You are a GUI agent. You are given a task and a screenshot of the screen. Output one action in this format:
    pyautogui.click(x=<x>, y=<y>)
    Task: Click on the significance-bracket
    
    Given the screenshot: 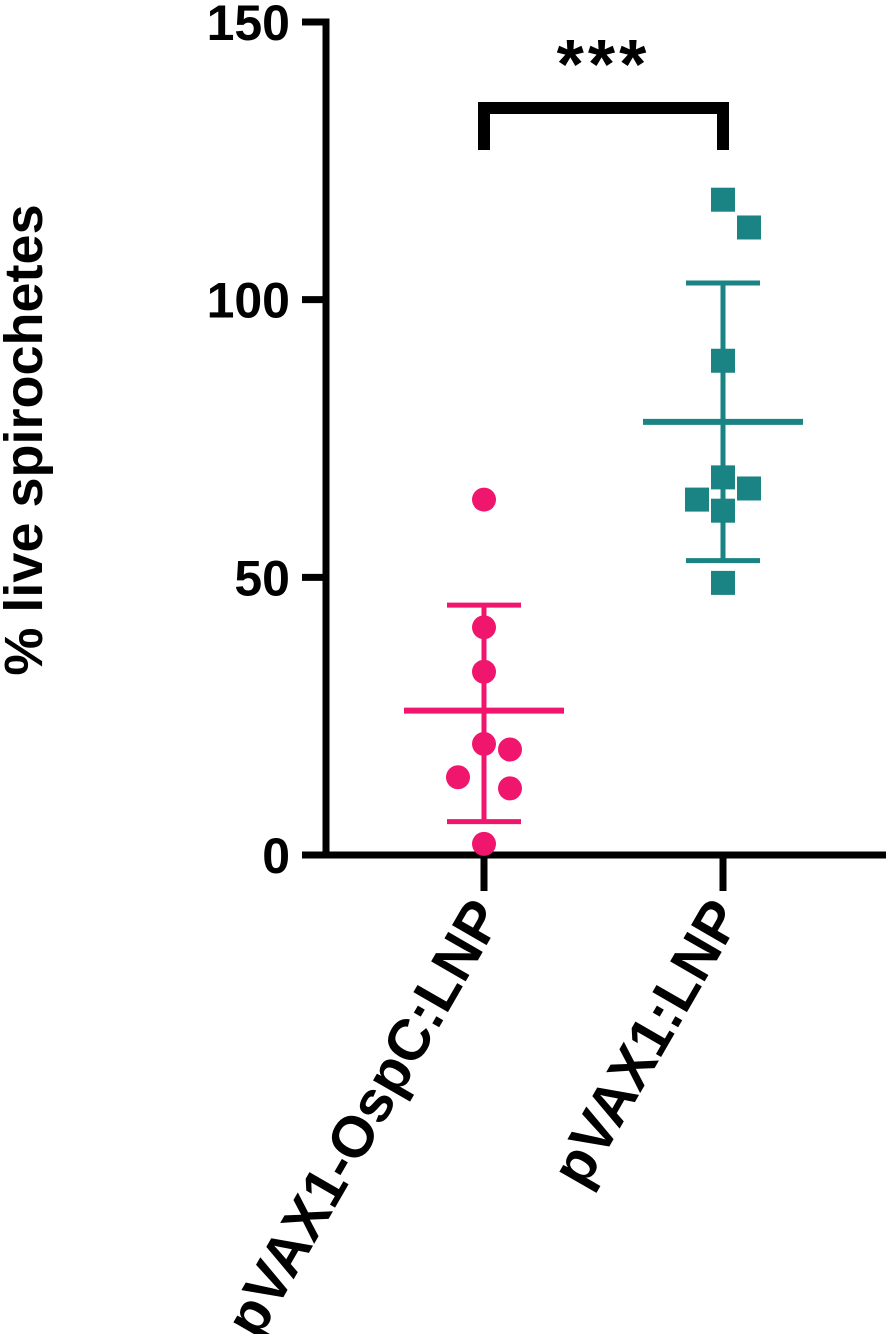 What is the action you would take?
    pyautogui.click(x=603, y=126)
    